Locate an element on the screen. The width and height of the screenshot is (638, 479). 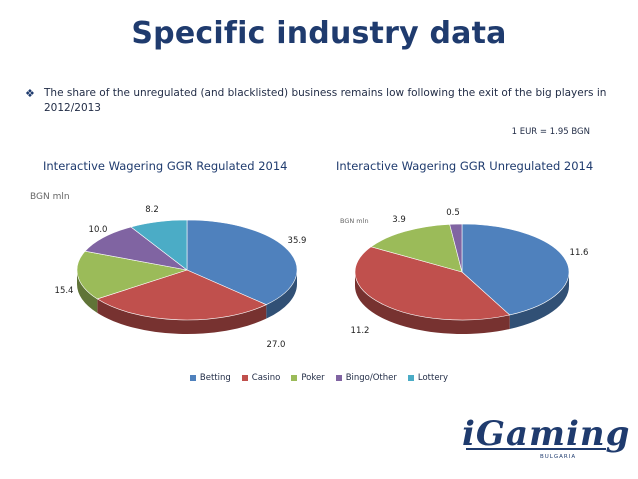
pie-slice-lottery is located at coordinates (159, 245).